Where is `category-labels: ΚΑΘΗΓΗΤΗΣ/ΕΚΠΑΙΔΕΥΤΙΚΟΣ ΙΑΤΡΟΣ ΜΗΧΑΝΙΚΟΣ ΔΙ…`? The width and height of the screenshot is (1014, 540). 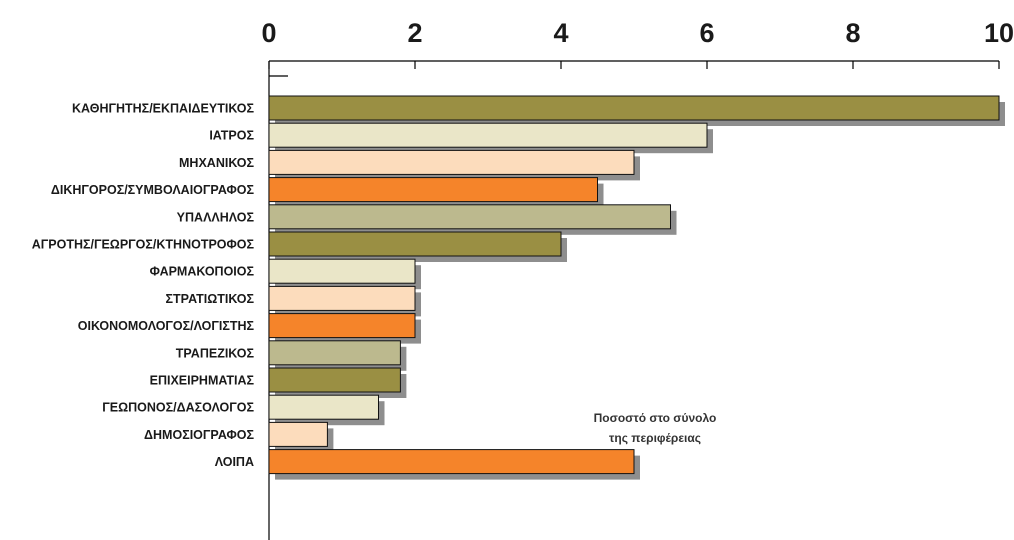 category-labels: ΚΑΘΗΓΗΤΗΣ/ΕΚΠΑΙΔΕΥΤΙΚΟΣ ΙΑΤΡΟΣ ΜΗΧΑΝΙΚΟΣ ΔΙ… is located at coordinates (143, 286).